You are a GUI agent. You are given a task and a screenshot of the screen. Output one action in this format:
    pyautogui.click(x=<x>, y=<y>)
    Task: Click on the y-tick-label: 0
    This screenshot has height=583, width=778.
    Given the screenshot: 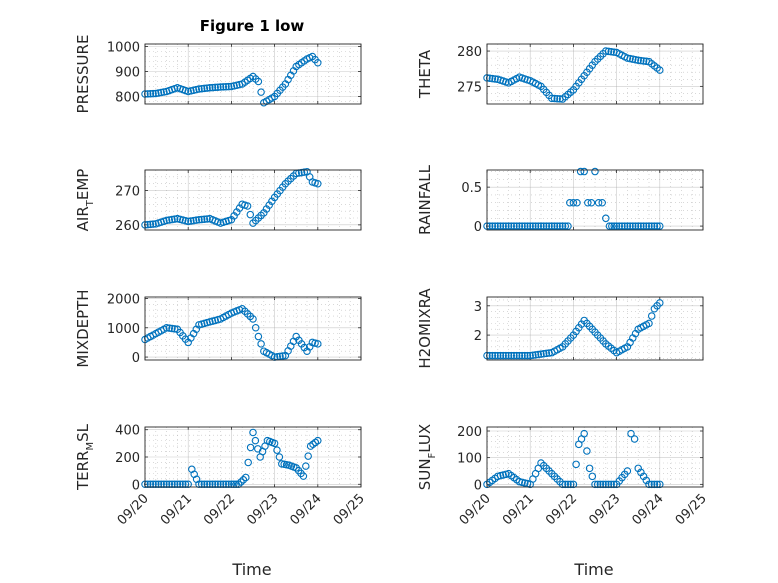 What is the action you would take?
    pyautogui.click(x=478, y=485)
    